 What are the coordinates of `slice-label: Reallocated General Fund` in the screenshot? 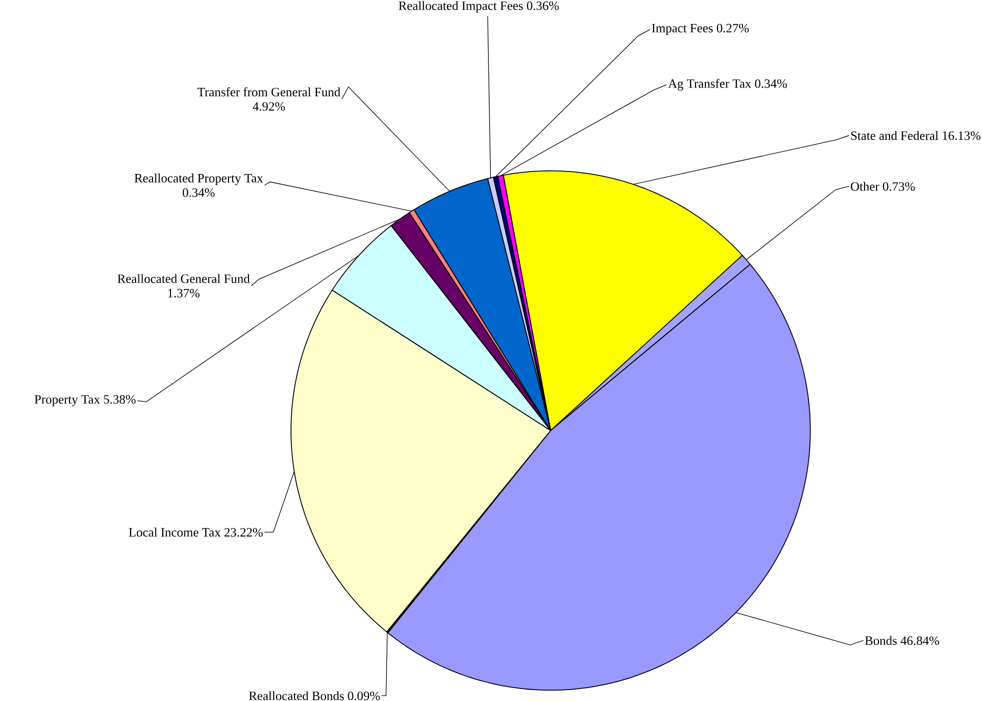 It's located at (184, 278).